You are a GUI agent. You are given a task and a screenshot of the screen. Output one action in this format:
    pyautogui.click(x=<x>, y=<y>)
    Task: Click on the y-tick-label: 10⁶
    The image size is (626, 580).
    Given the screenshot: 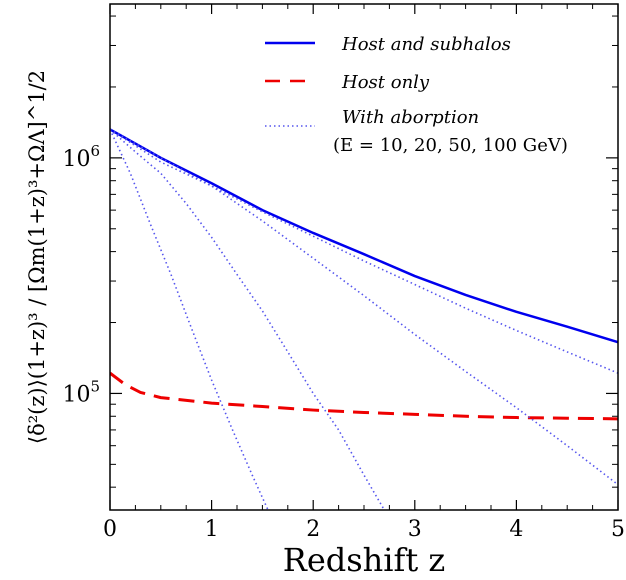 What is the action you would take?
    pyautogui.click(x=81, y=157)
    